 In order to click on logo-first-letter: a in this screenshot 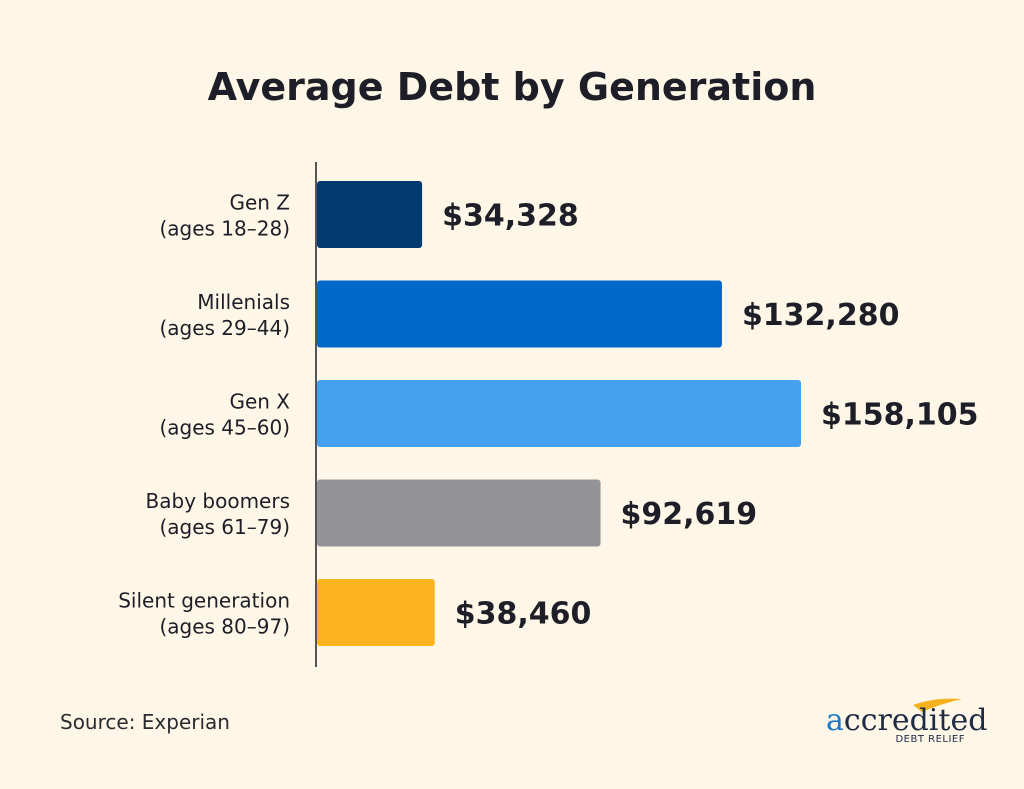, I will do `click(835, 720)`.